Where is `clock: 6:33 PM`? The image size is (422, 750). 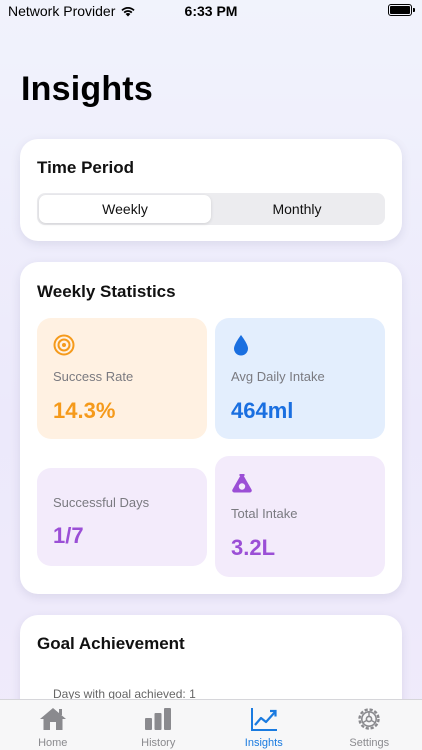
clock: 6:33 PM is located at coordinates (211, 11).